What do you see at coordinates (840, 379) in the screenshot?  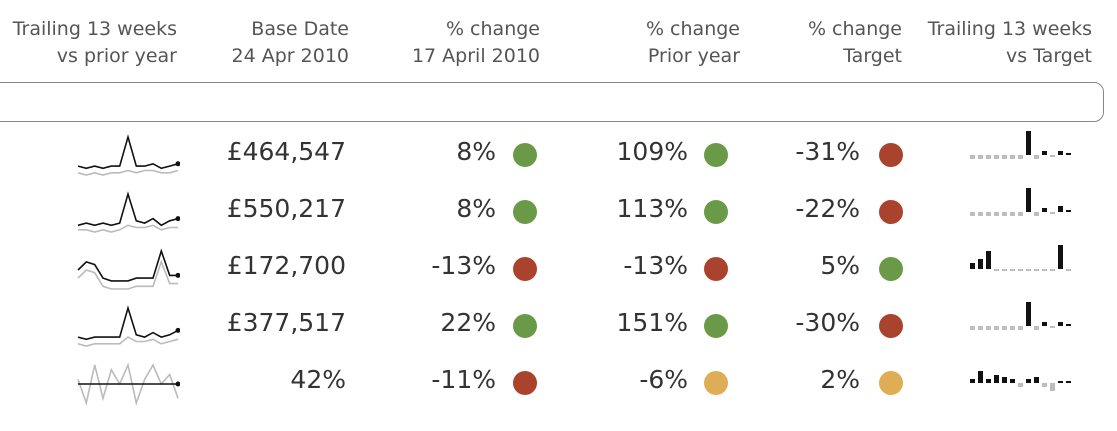 I see `change-target-value: 2%` at bounding box center [840, 379].